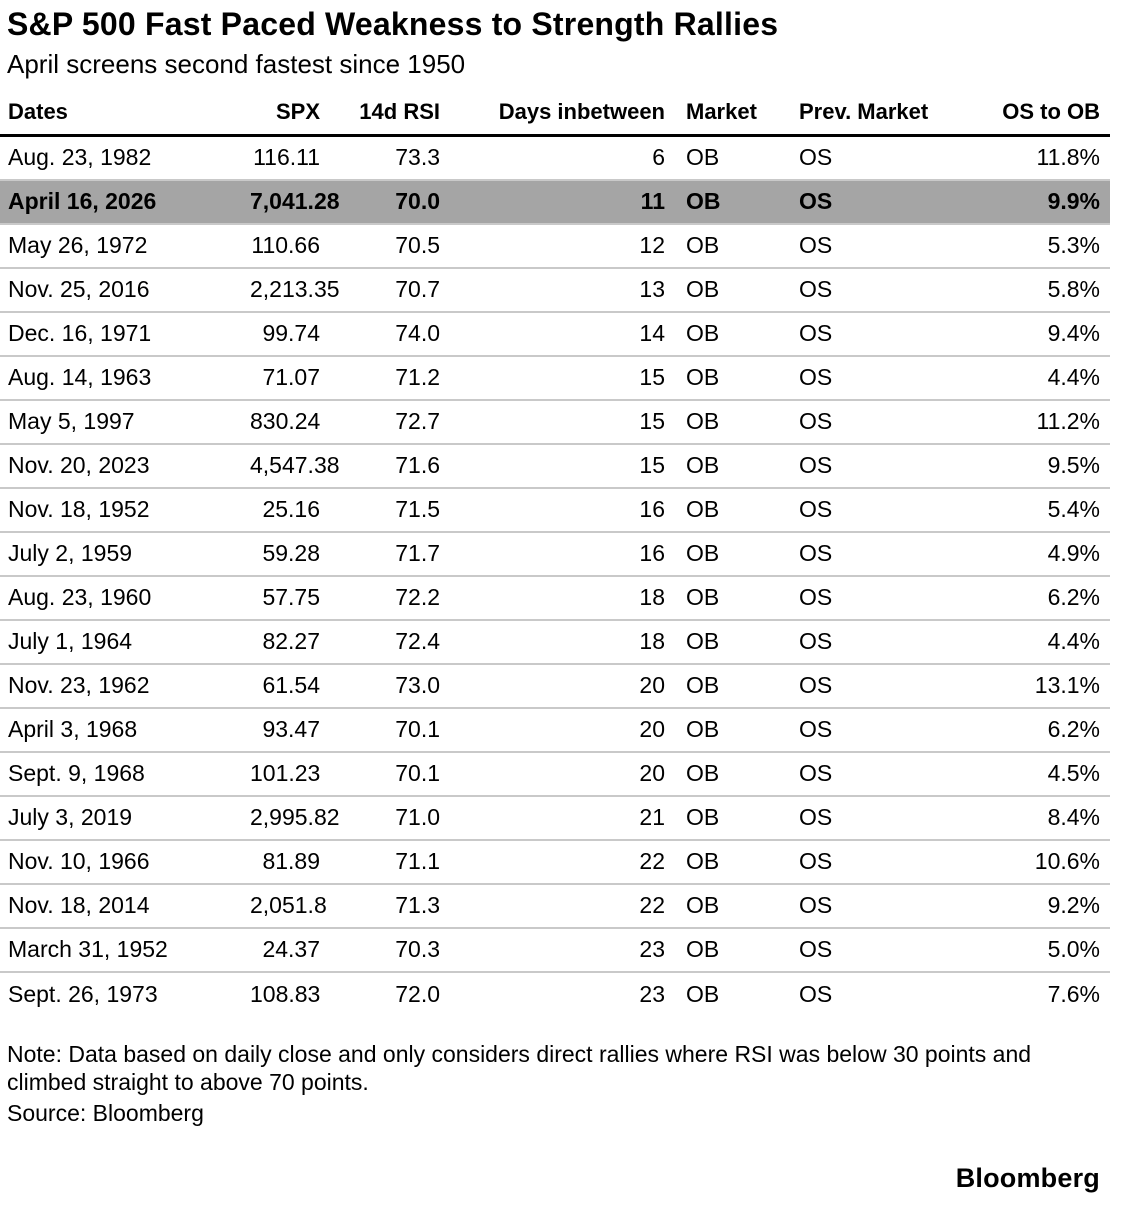 The image size is (1123, 1206). I want to click on table-cell: April 16, 2026, so click(82, 201).